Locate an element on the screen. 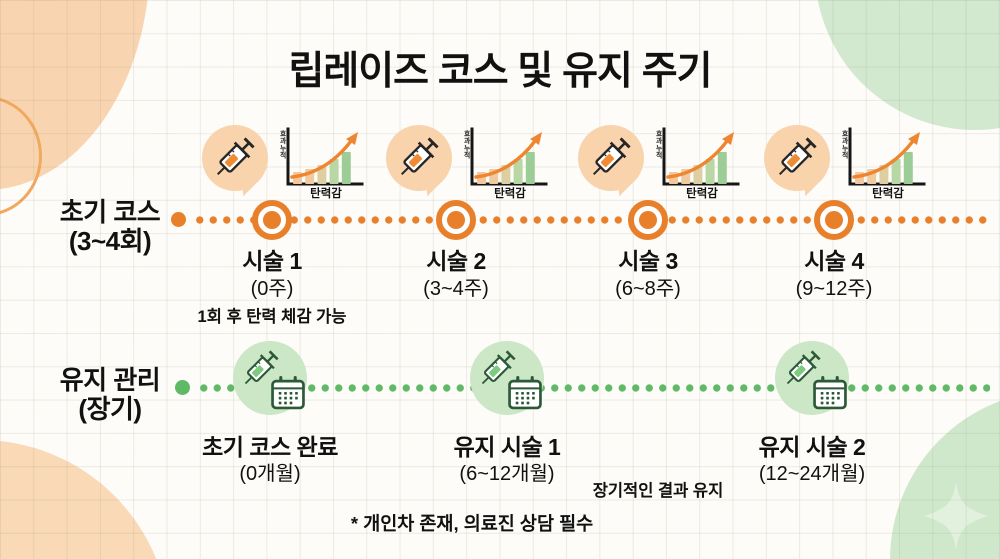  maintenance-2-title: 유지 시술 1 is located at coordinates (507, 447).